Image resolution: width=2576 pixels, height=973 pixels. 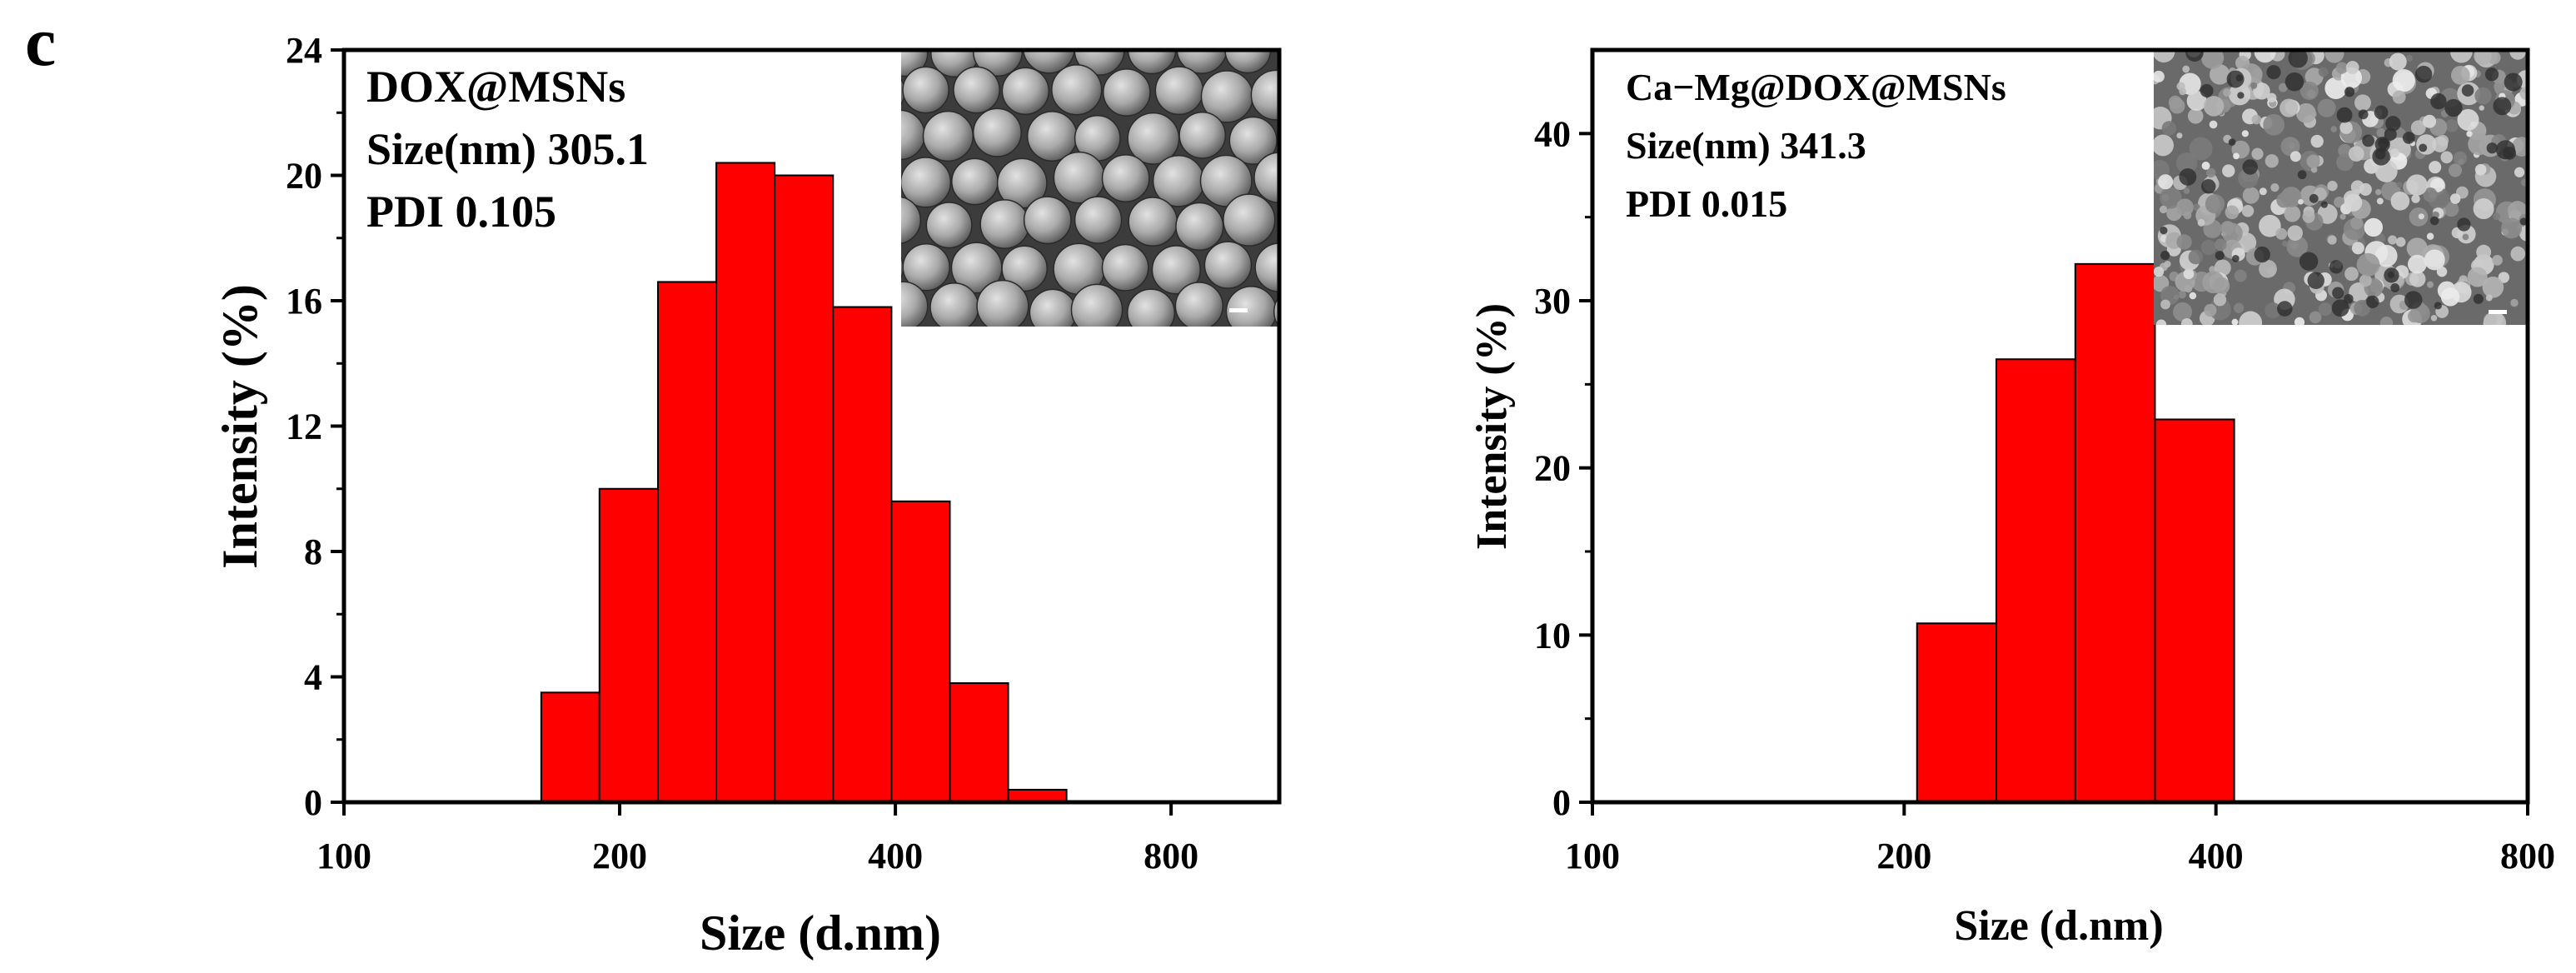 What do you see at coordinates (313, 677) in the screenshot?
I see `y-tick-label: 4` at bounding box center [313, 677].